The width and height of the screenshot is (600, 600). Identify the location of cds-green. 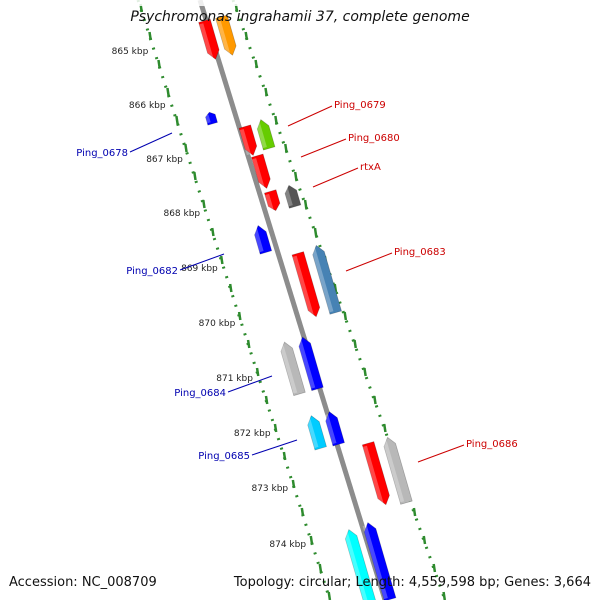
(265, 135).